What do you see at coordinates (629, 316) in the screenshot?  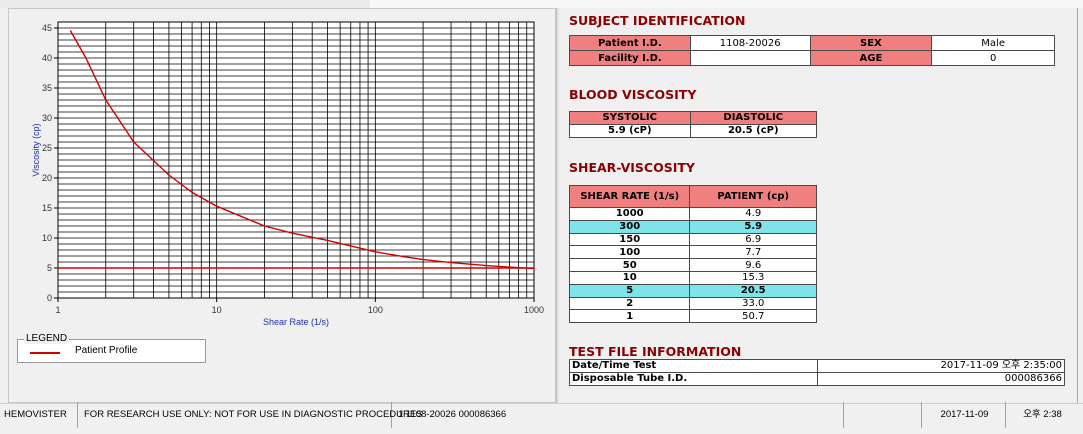 I see `shear-rate-cell: 1` at bounding box center [629, 316].